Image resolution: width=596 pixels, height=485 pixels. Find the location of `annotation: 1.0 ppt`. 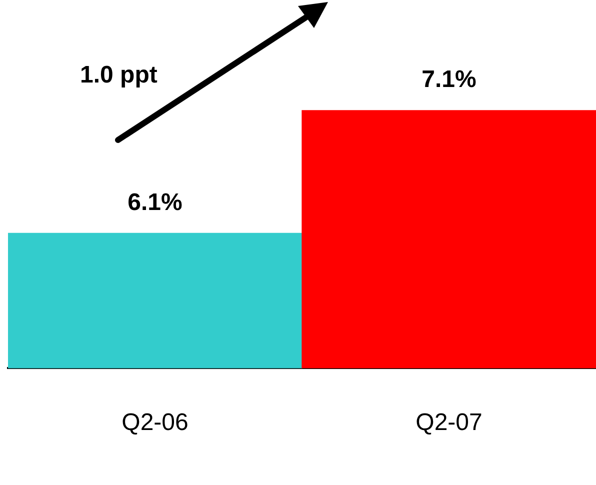

annotation: 1.0 ppt is located at coordinates (119, 75).